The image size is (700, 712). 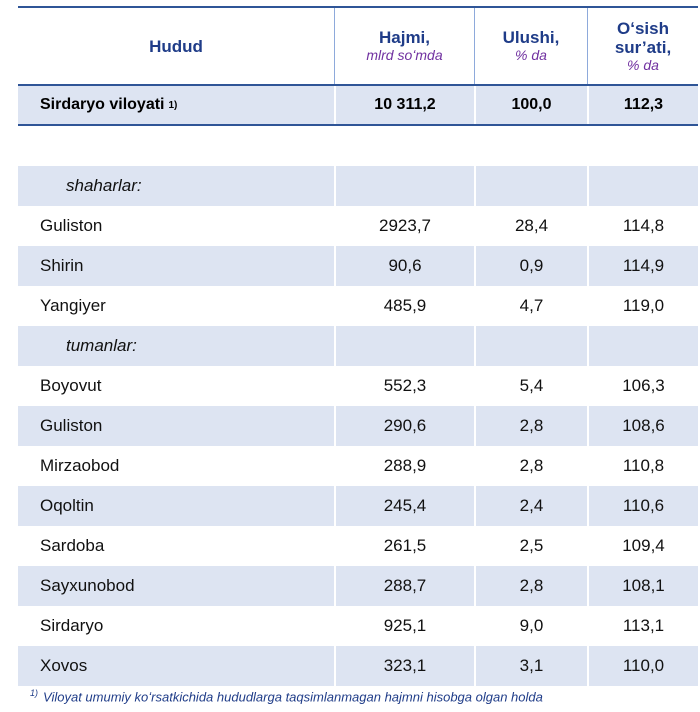 I want to click on table-row: Yangiyer 485,9 4,7 119,0, so click(x=358, y=306).